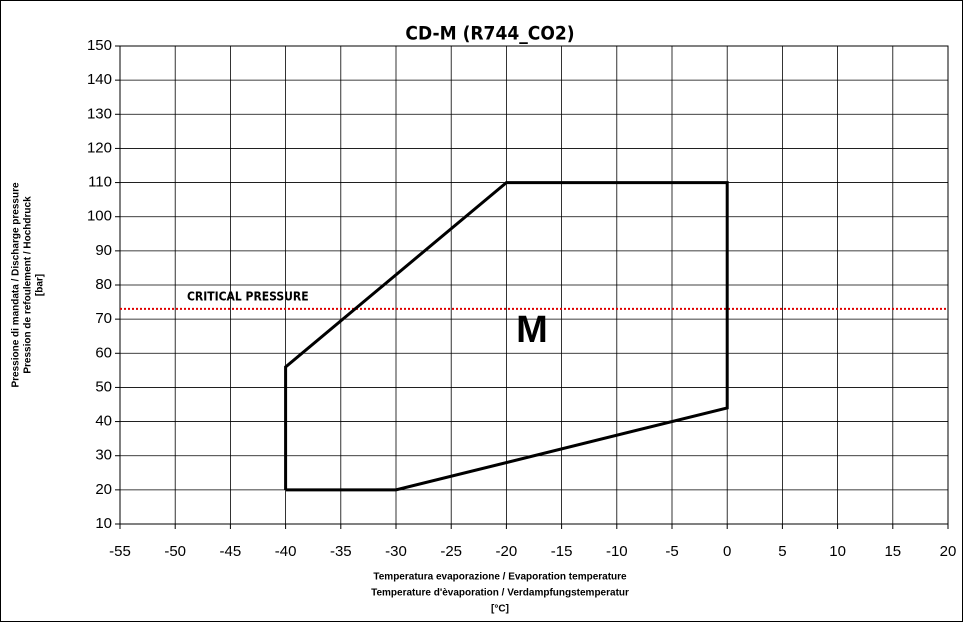 This screenshot has width=963, height=622. I want to click on y-tick-label: 90, so click(103, 250).